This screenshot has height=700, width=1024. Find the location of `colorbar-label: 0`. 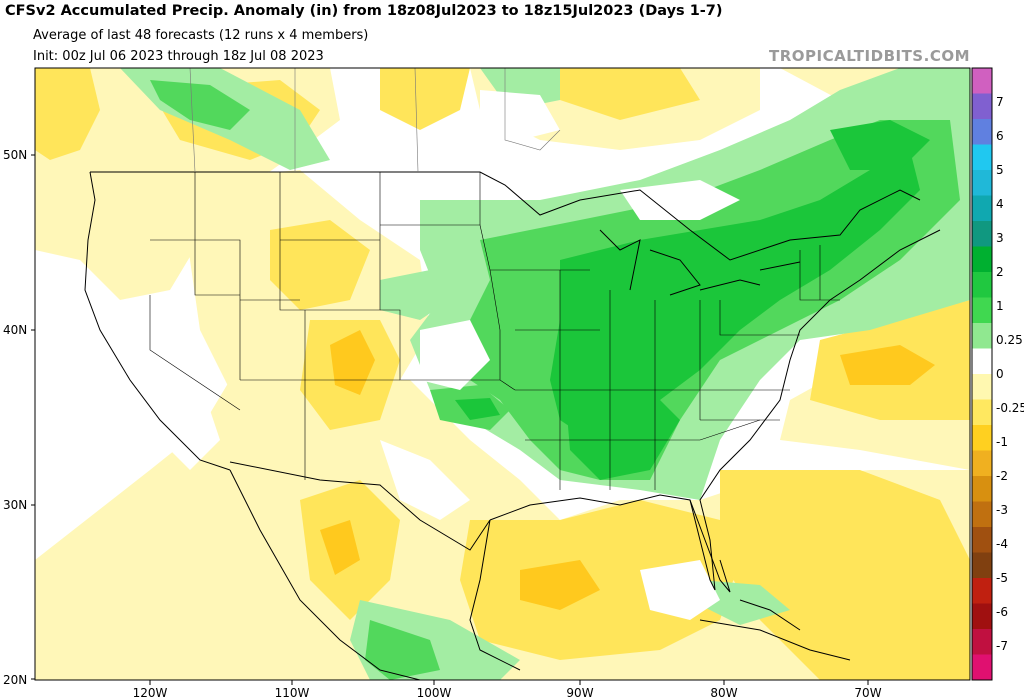

colorbar-label: 0 is located at coordinates (1000, 374).